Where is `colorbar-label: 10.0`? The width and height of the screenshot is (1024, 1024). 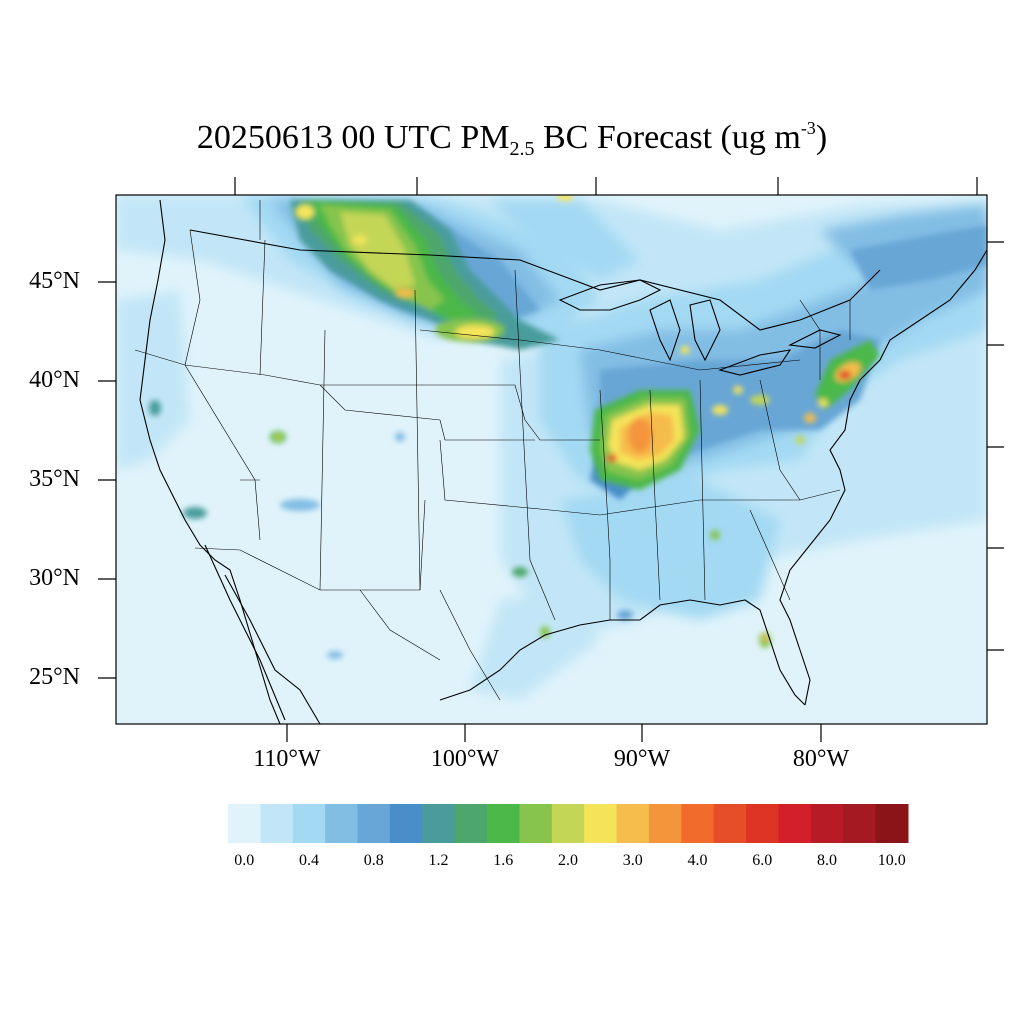 colorbar-label: 10.0 is located at coordinates (891, 860).